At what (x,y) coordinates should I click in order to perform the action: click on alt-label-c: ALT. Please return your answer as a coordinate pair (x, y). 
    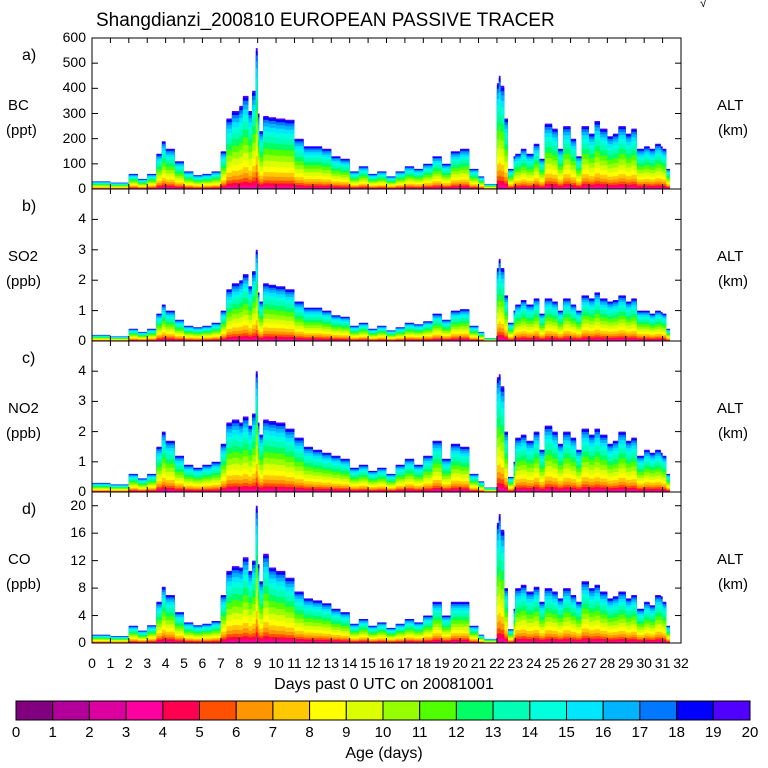
    Looking at the image, I should click on (730, 408).